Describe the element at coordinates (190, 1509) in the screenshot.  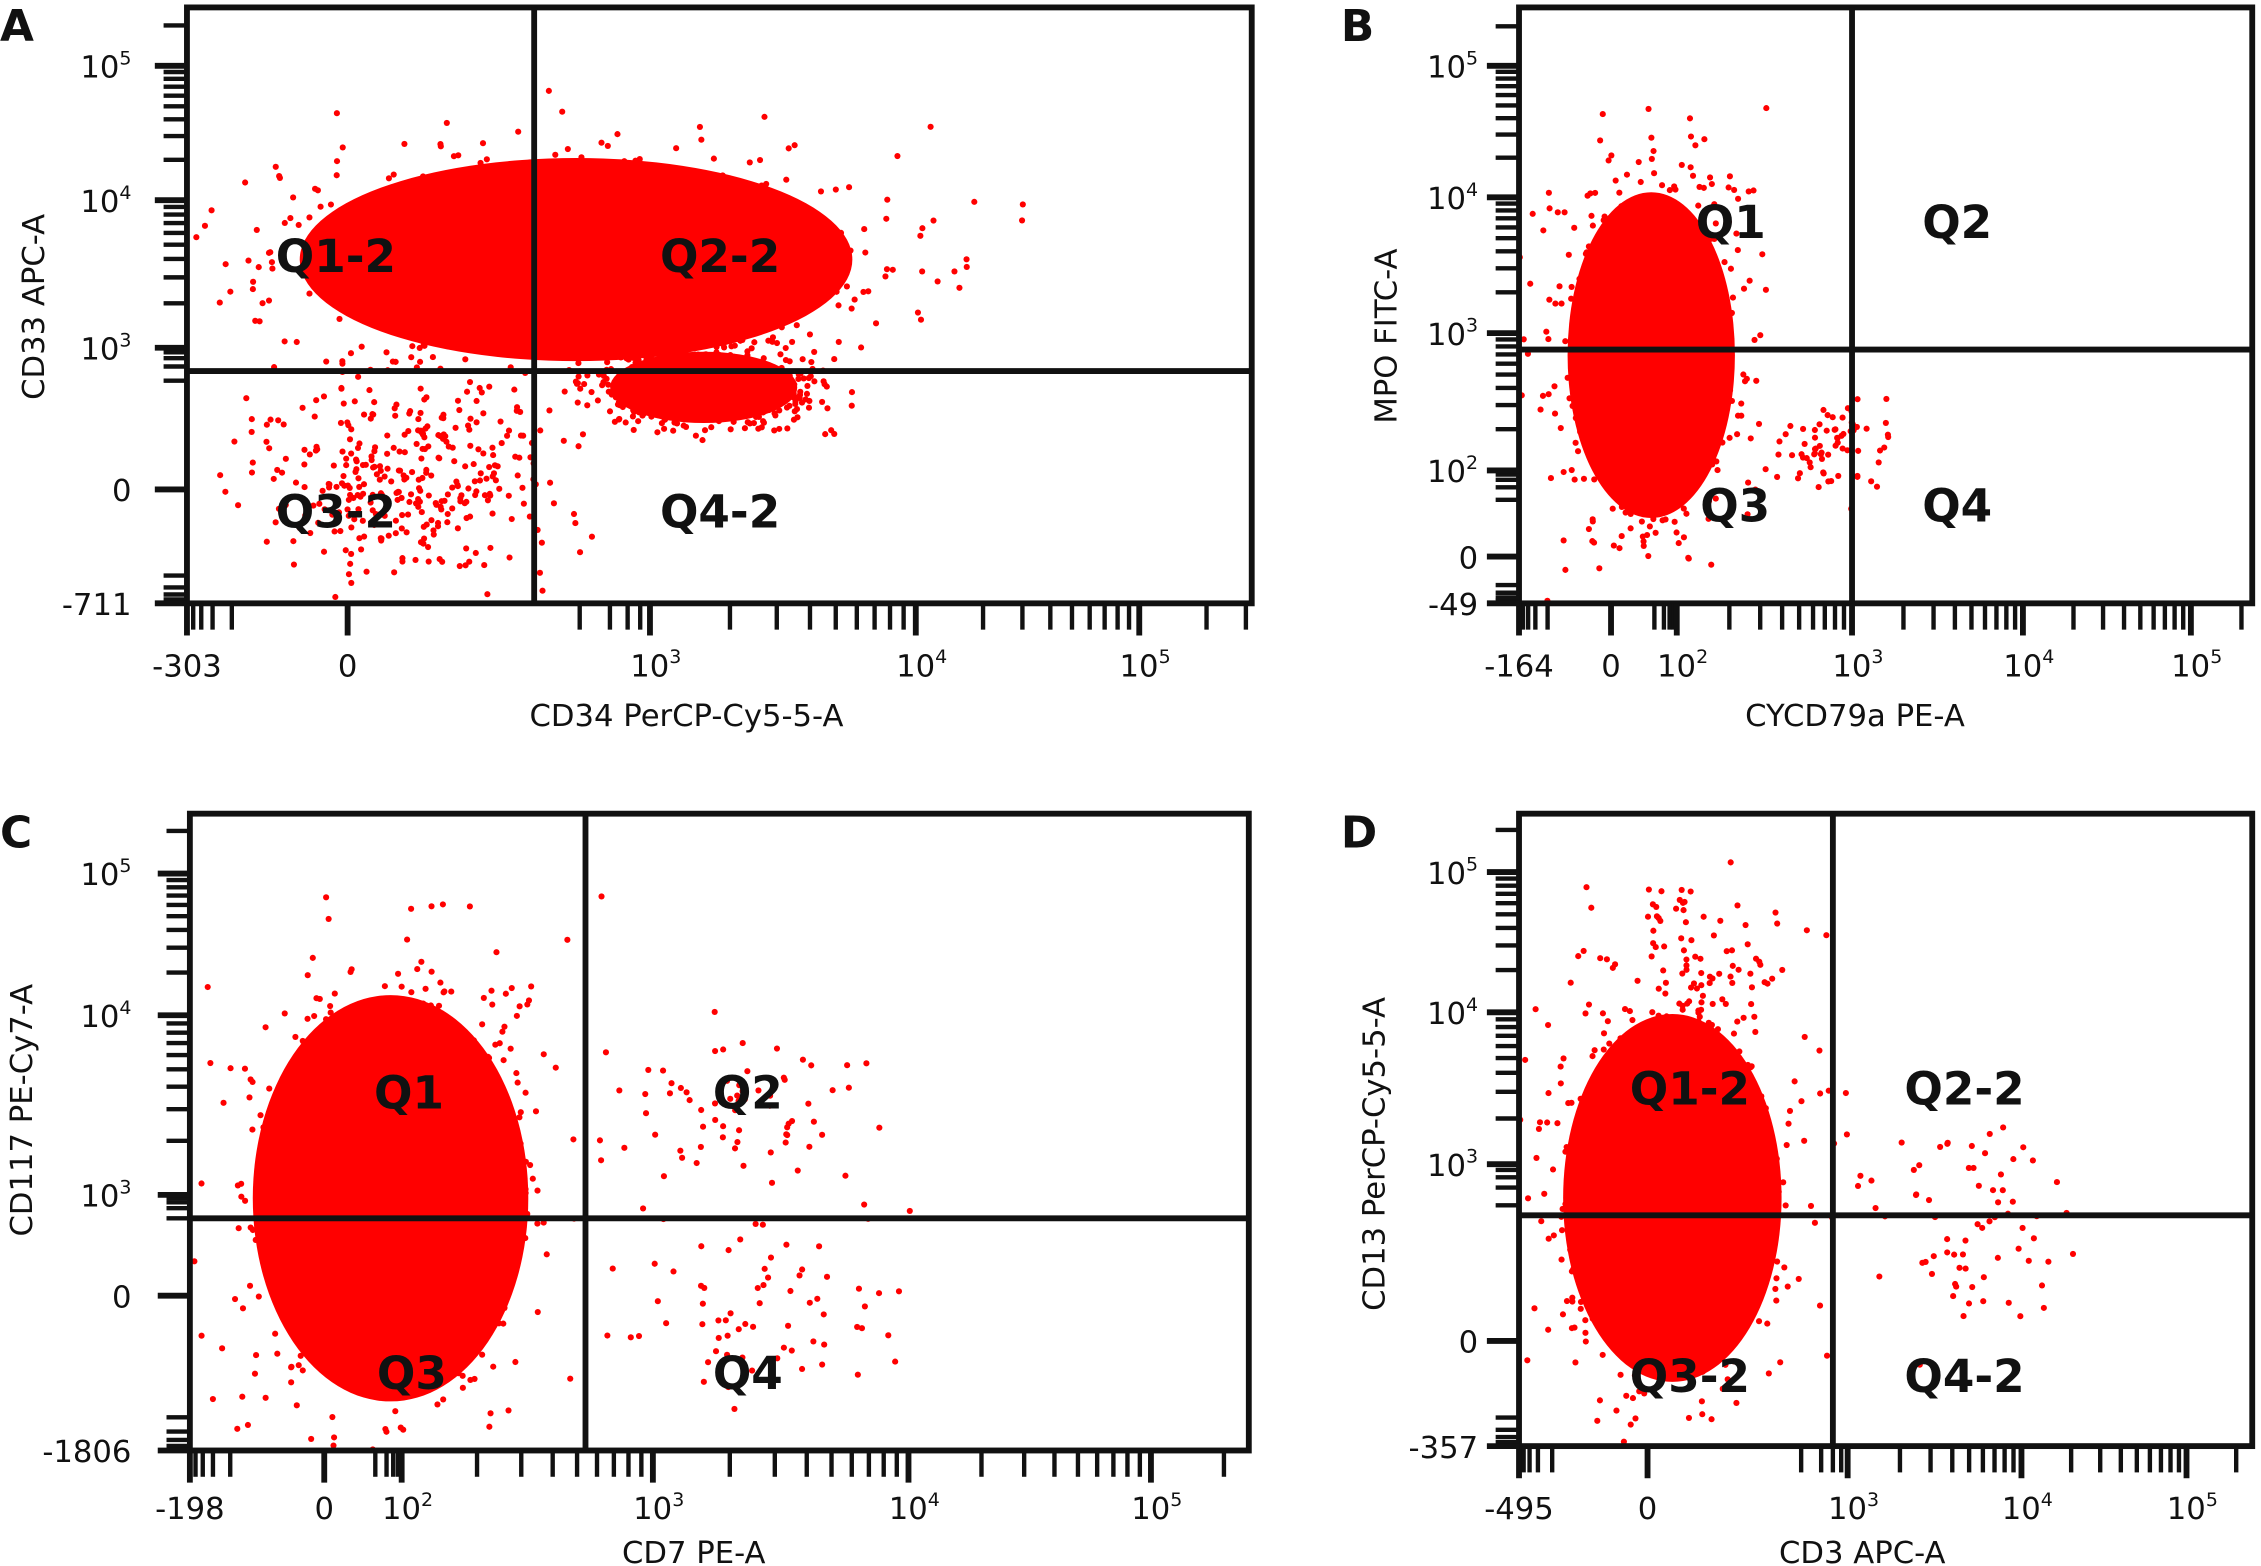
I see `x-tick-label: -198` at that location.